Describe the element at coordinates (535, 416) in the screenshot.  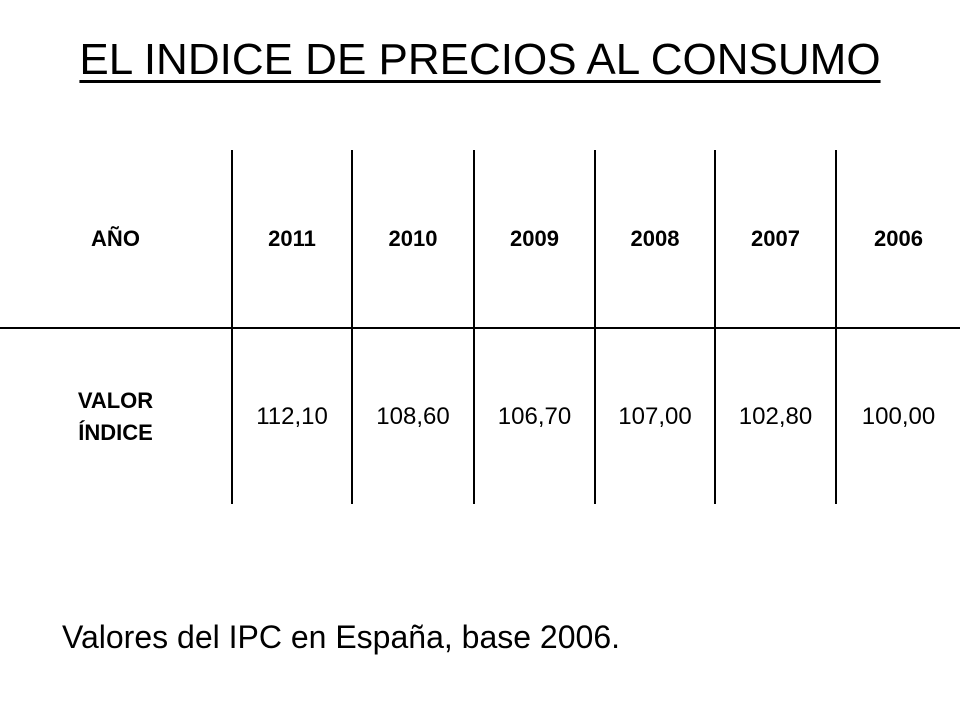
I see `value-cell: 106,70` at that location.